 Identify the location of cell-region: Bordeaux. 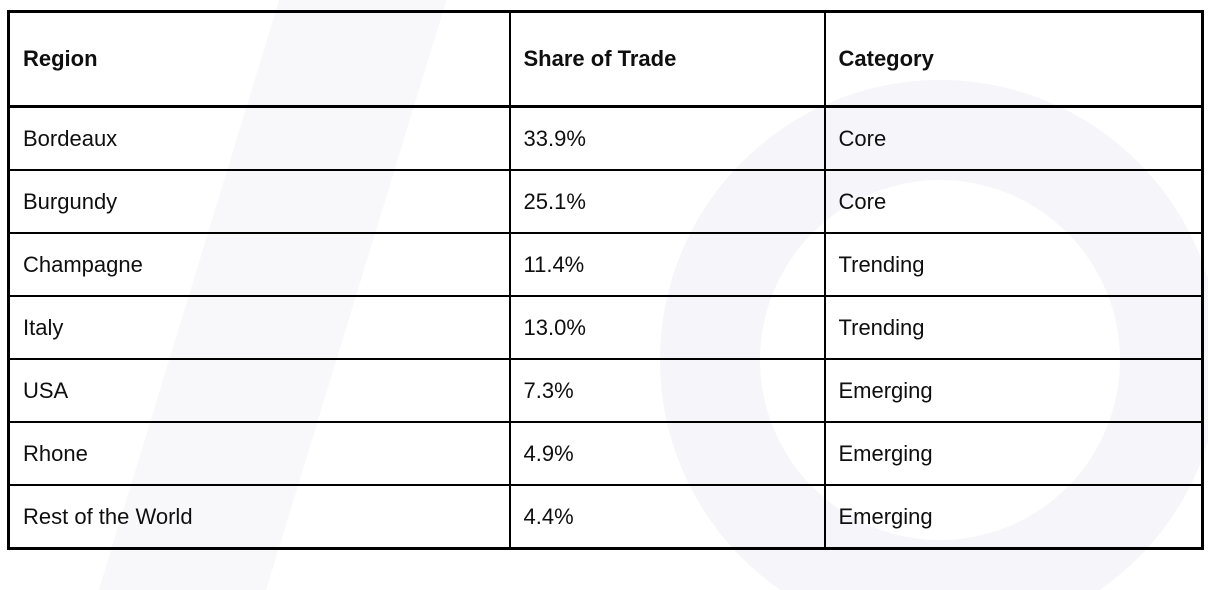
(259, 138).